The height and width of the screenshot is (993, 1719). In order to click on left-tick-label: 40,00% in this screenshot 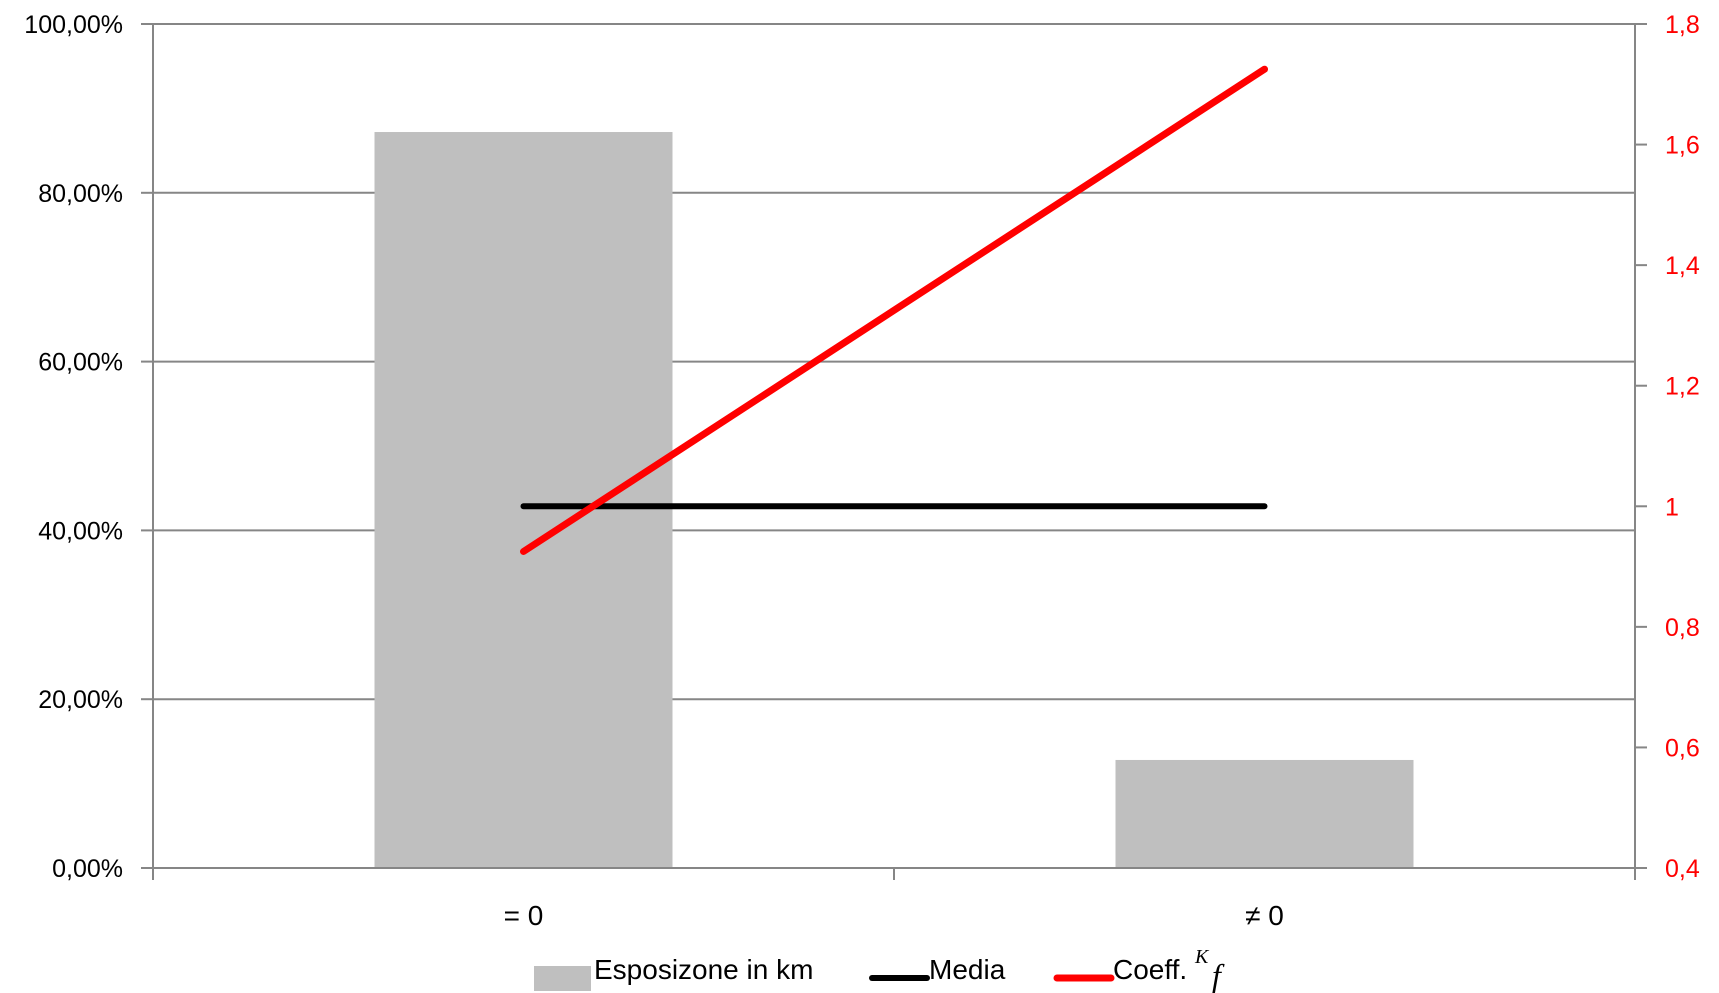, I will do `click(80, 531)`.